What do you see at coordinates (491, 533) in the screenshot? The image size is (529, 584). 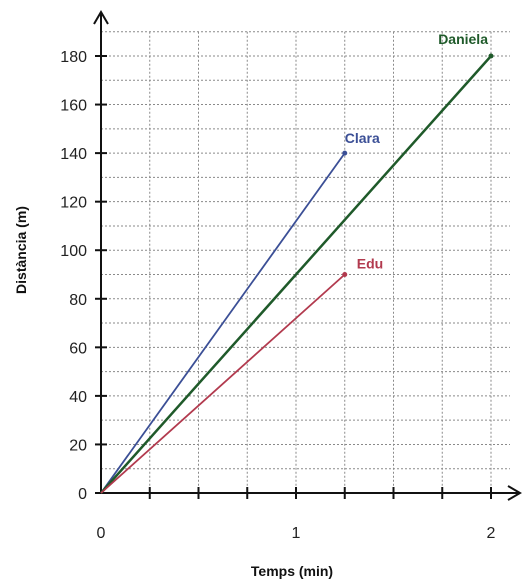 I see `x-tick-label: 2` at bounding box center [491, 533].